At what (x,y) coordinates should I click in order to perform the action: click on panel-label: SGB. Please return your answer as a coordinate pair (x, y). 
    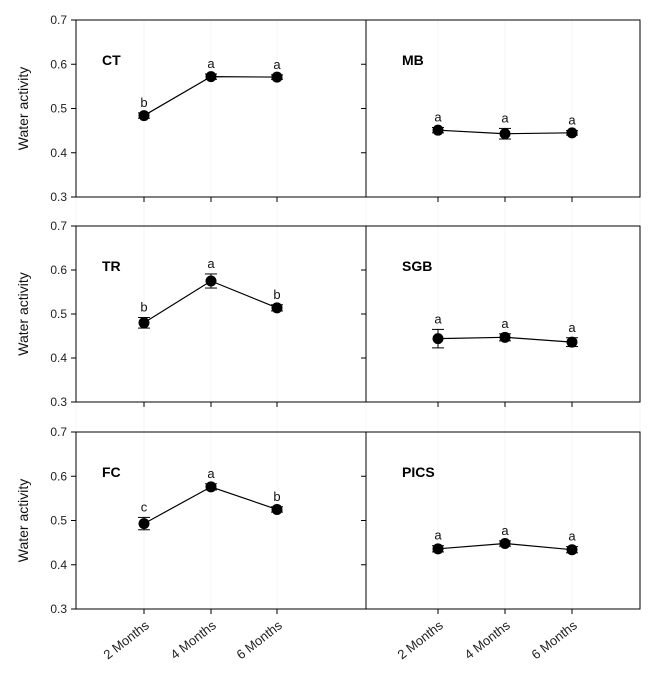
    Looking at the image, I should click on (417, 266).